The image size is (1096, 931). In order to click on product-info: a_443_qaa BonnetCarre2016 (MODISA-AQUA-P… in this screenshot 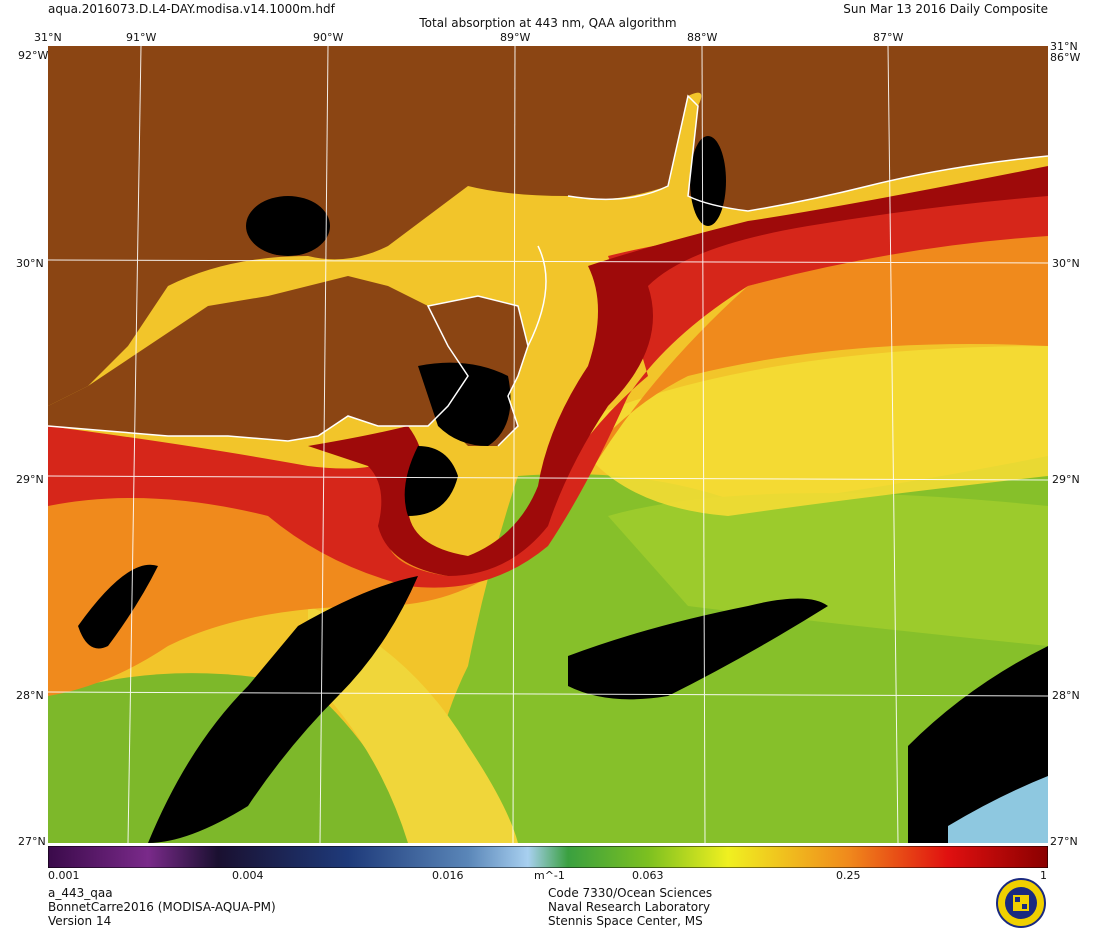, I will do `click(162, 907)`.